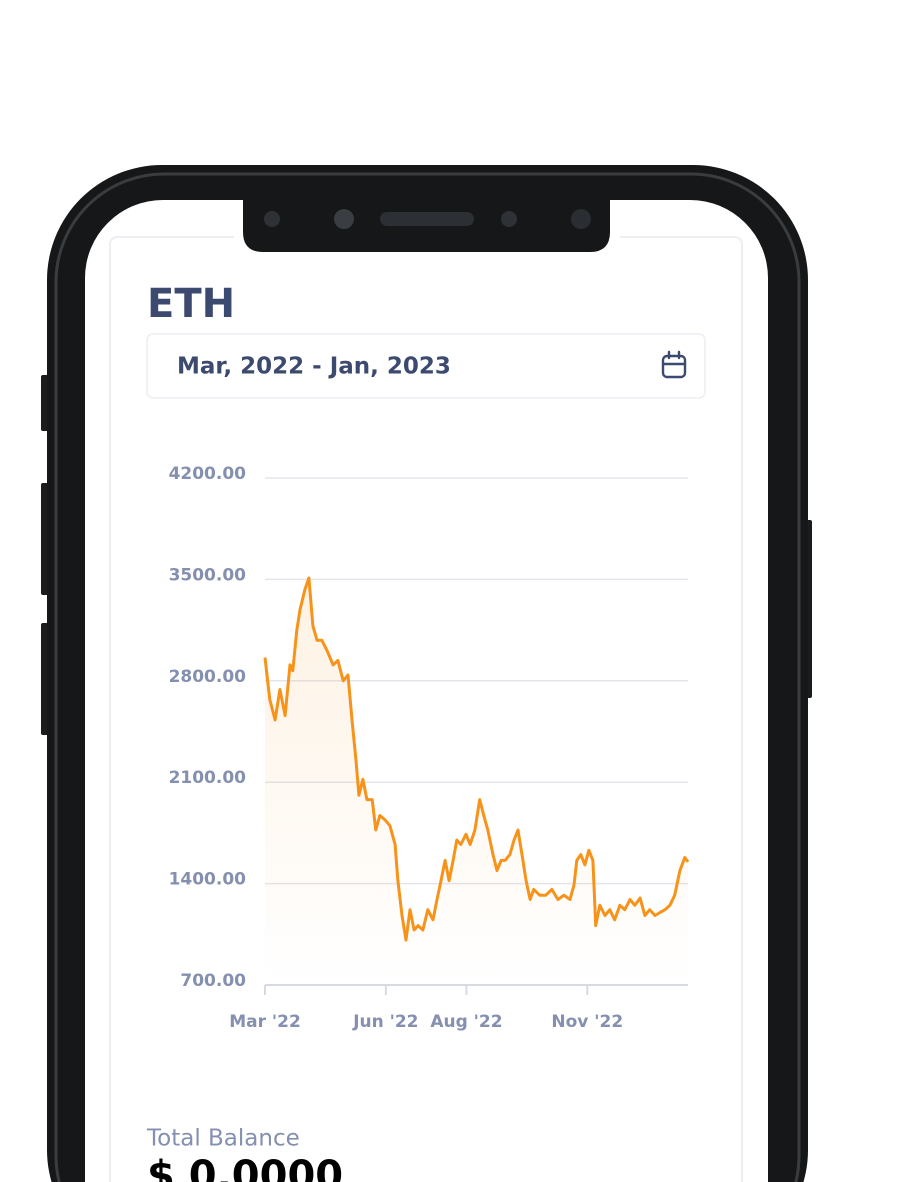 Image resolution: width=900 pixels, height=1182 pixels. I want to click on balance-value: $ 0.0000, so click(245, 1167).